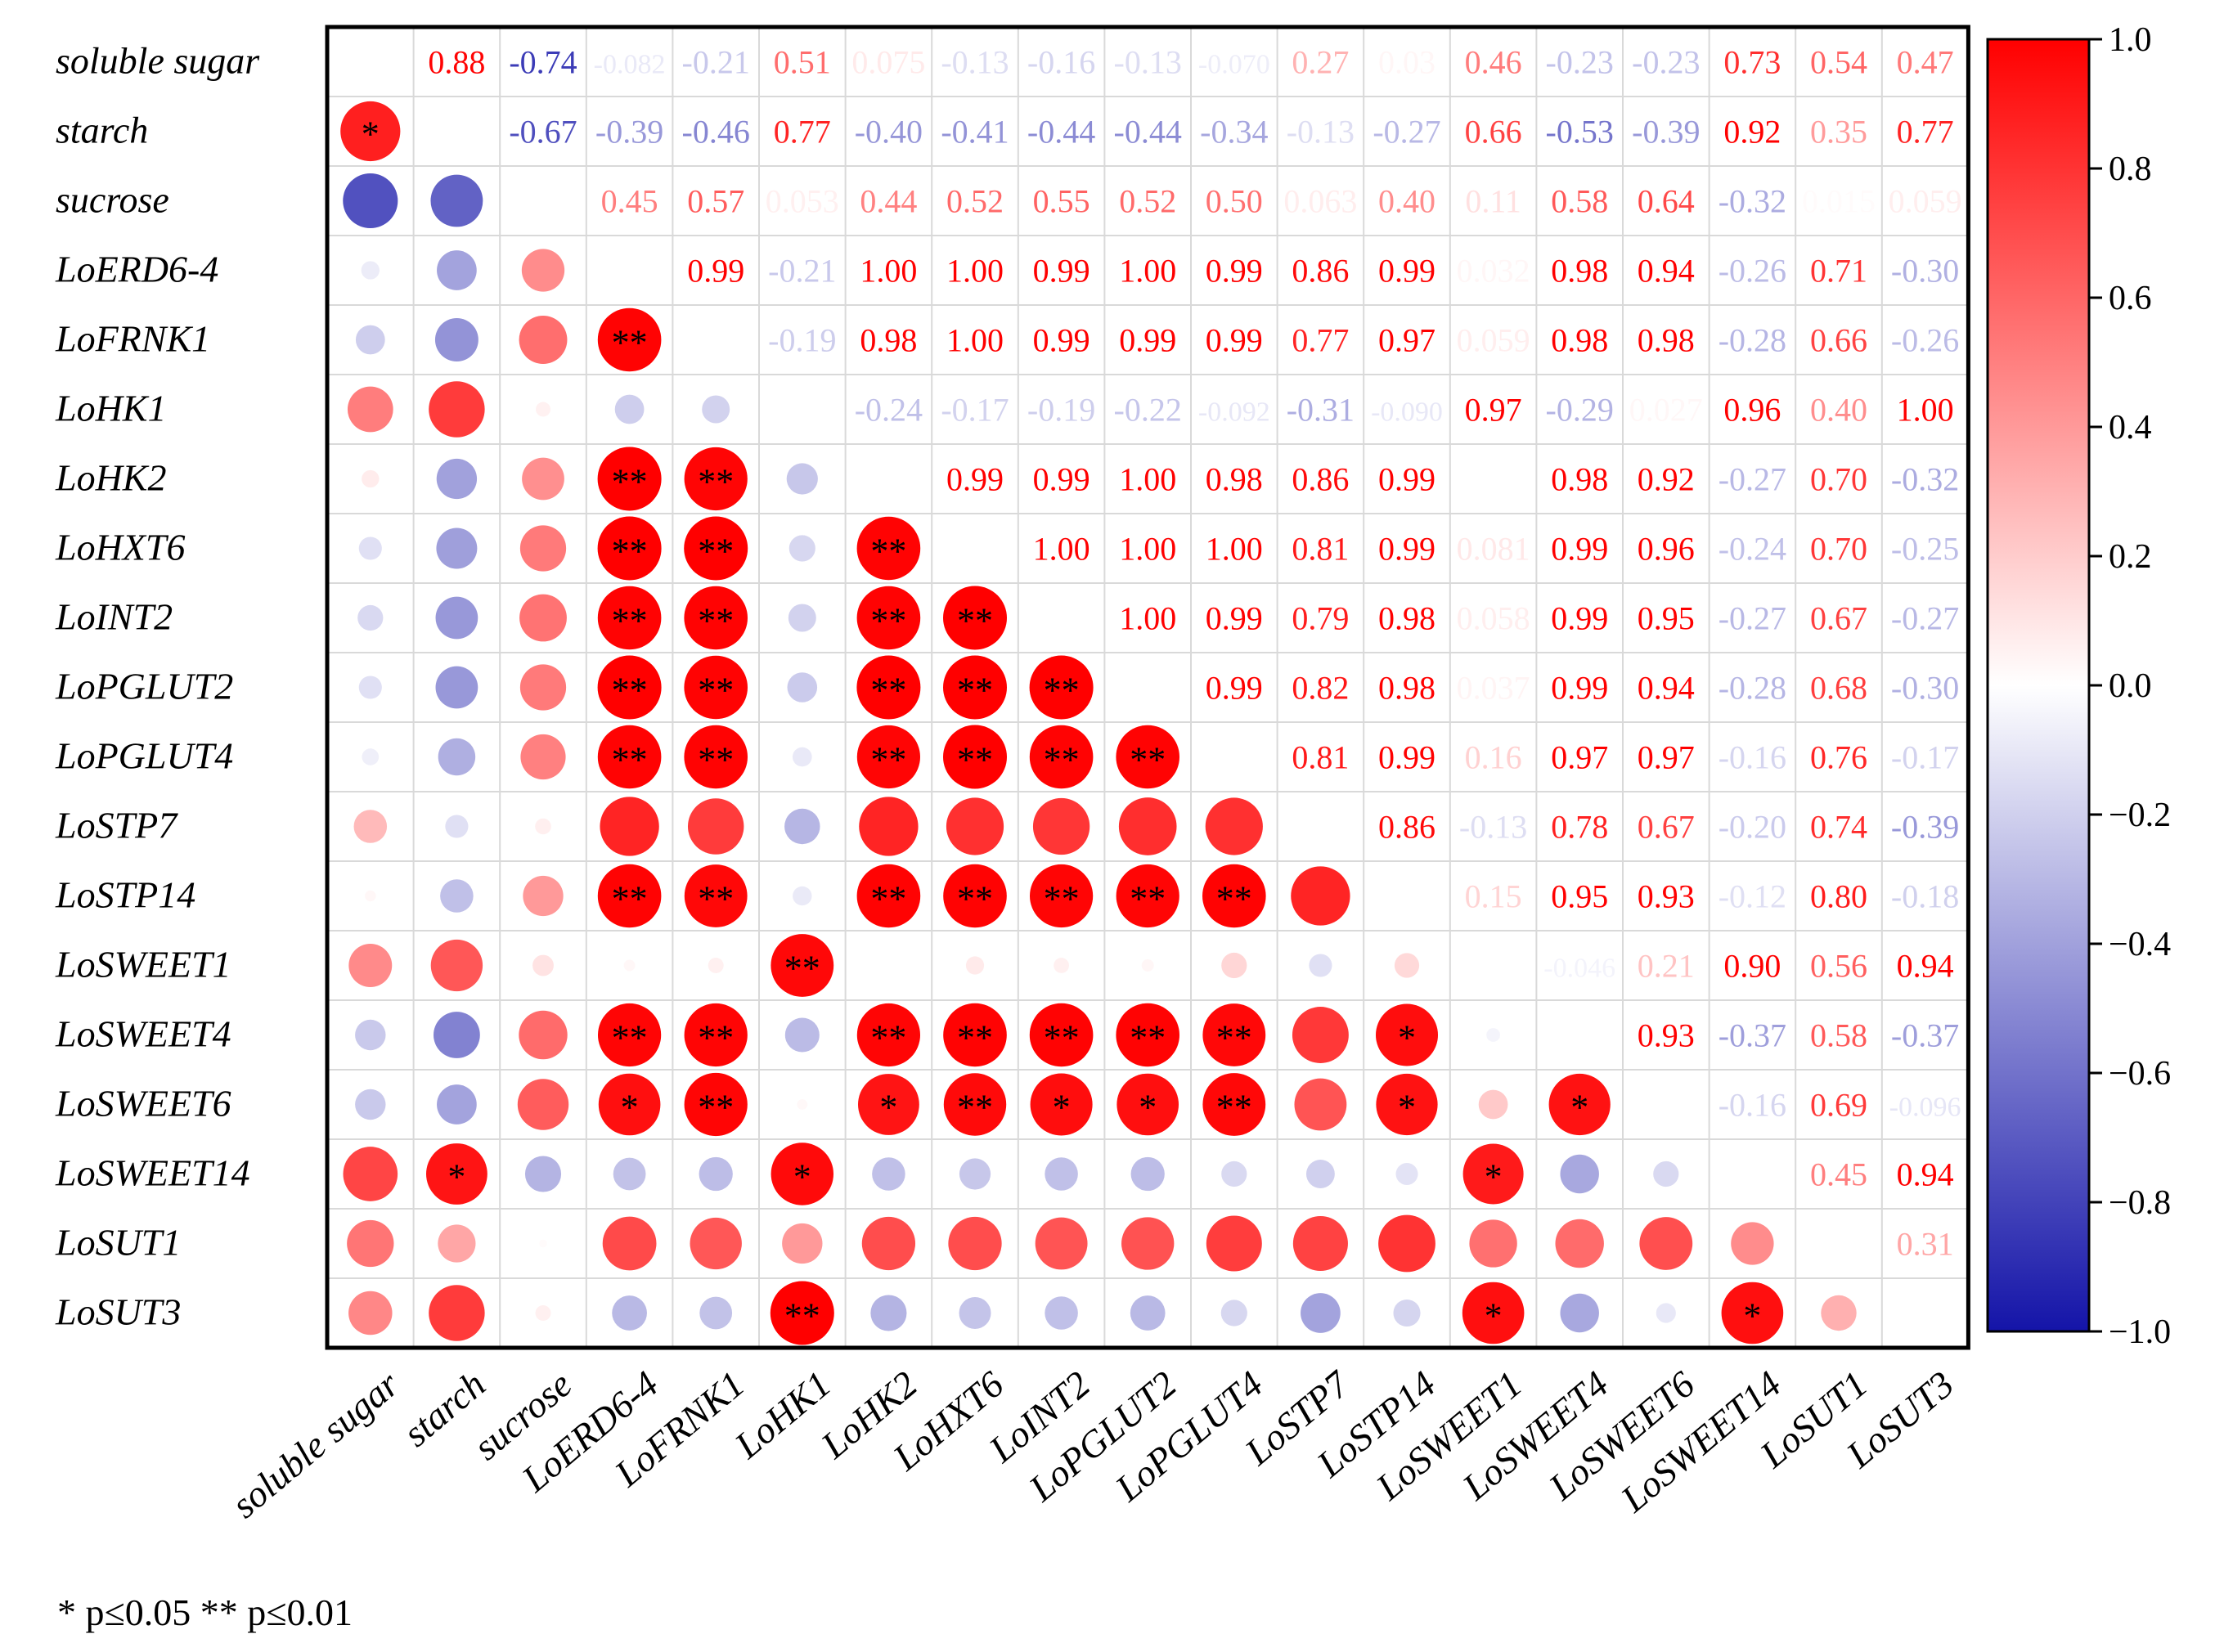  What do you see at coordinates (1926, 62) in the screenshot?
I see `correlation-value: 0.47` at bounding box center [1926, 62].